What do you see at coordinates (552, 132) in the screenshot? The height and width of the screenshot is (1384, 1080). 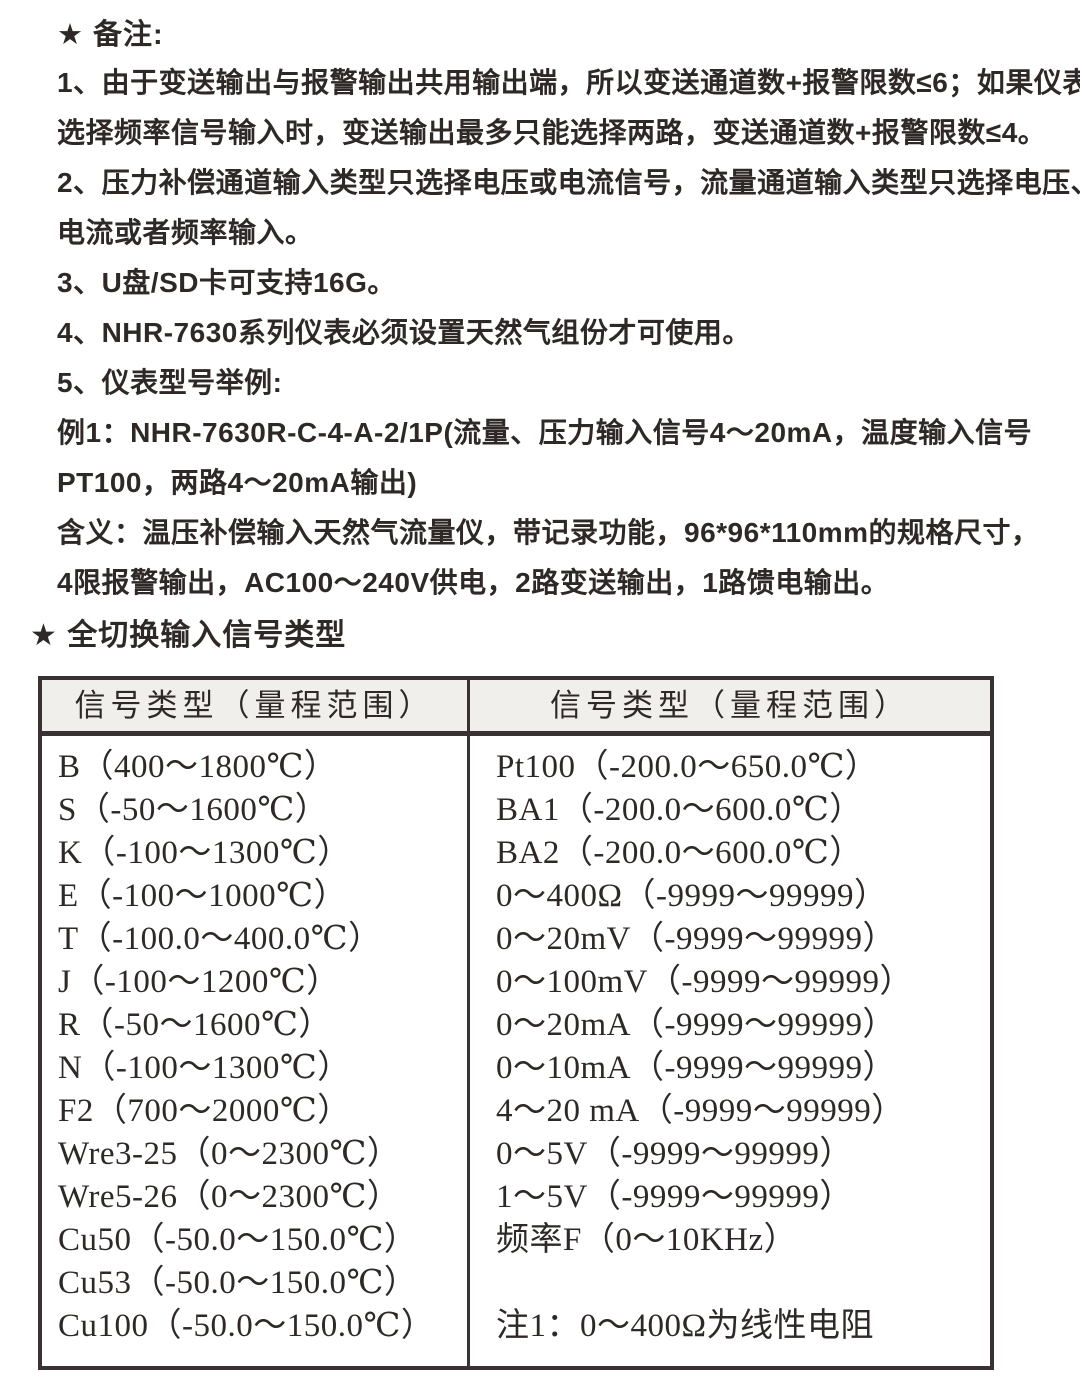 I see `note-line-2: 选择频率信号输入时，变送输出最多只能选择两路，变送通道数+报警限数≤4。` at bounding box center [552, 132].